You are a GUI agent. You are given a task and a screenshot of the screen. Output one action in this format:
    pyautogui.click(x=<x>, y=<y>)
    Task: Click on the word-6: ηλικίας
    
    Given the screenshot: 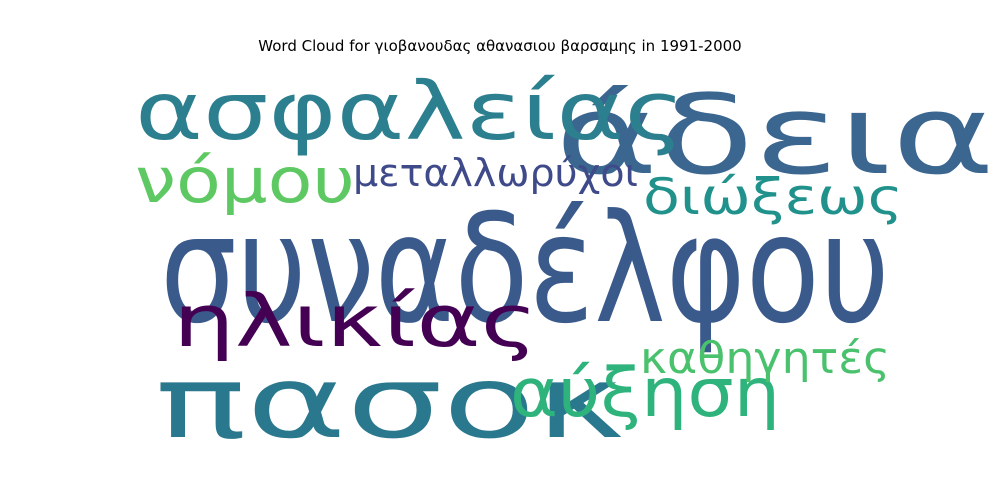 What is the action you would take?
    pyautogui.click(x=355, y=321)
    